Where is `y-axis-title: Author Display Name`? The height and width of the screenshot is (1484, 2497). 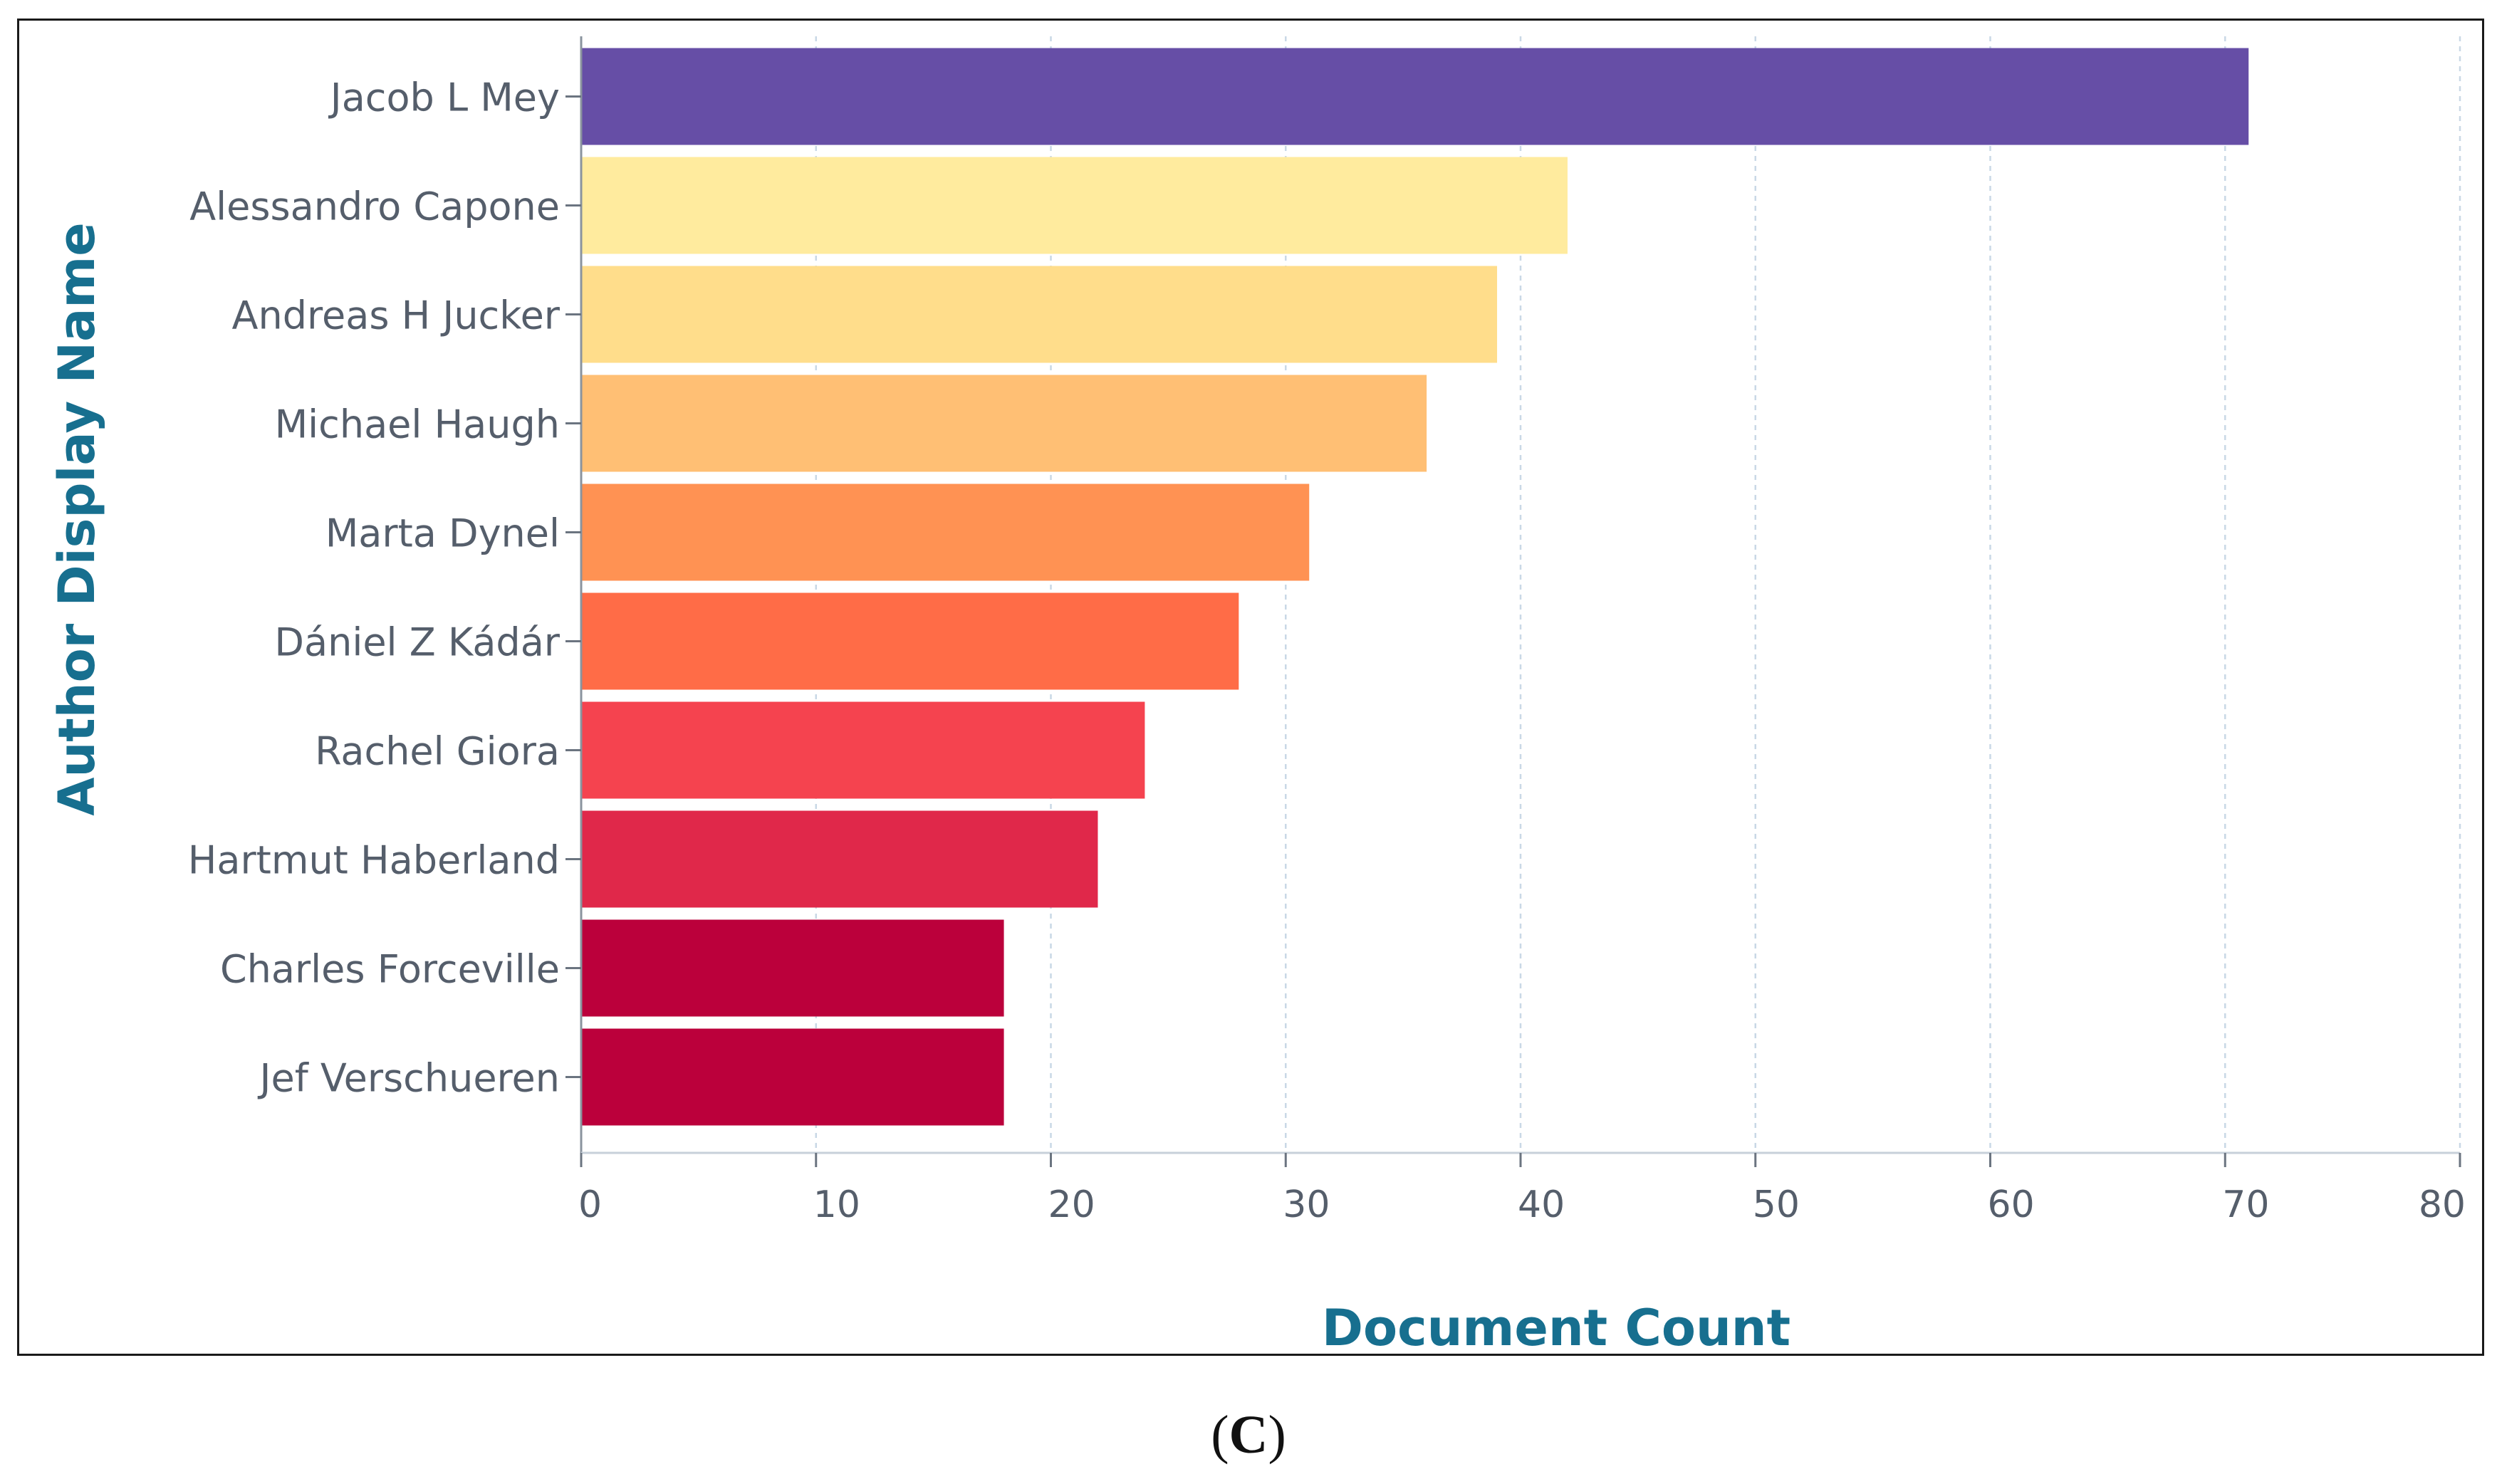 y-axis-title: Author Display Name is located at coordinates (77, 518).